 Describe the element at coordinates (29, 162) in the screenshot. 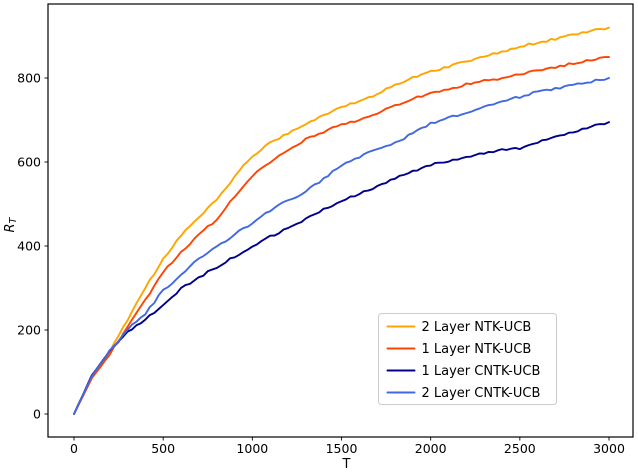

I see `y-axis-tick-label: 600` at that location.